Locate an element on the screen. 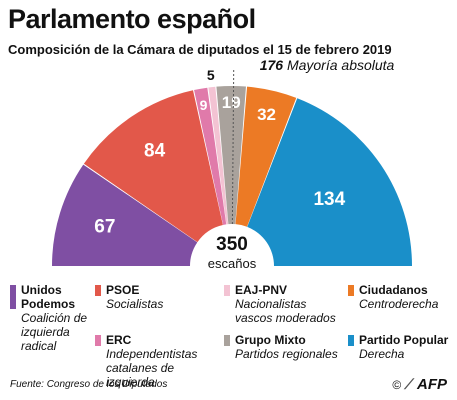  legend-party-name: Unidos Podemos is located at coordinates (48, 297).